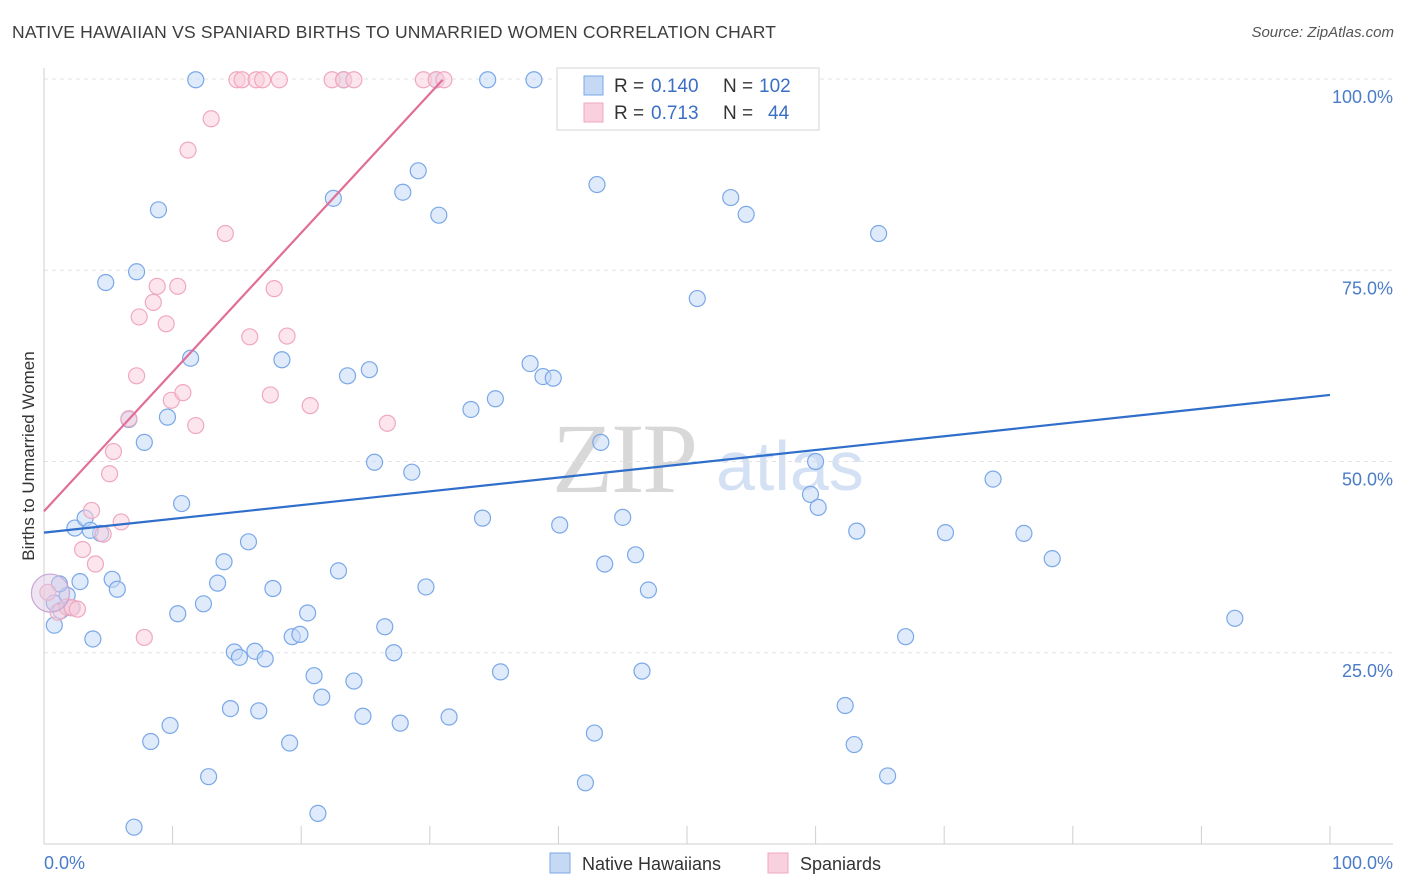 Image resolution: width=1406 pixels, height=892 pixels. I want to click on y-tick-label: 25.0%, so click(1367, 671).